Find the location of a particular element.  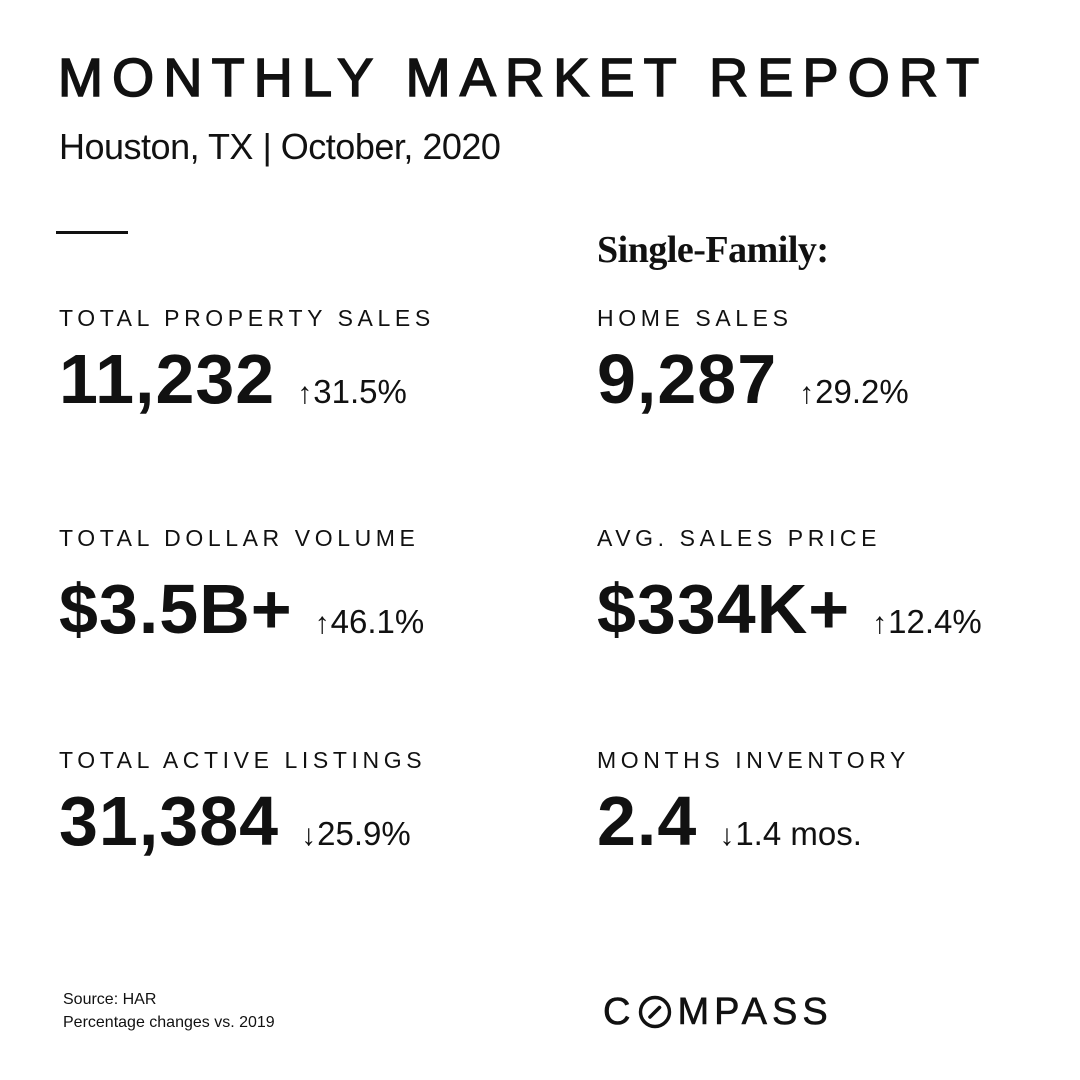

stat-months-inventory: MONTHS INVENTORY 2.4 ↓ 1.4 mos. is located at coordinates (753, 801).